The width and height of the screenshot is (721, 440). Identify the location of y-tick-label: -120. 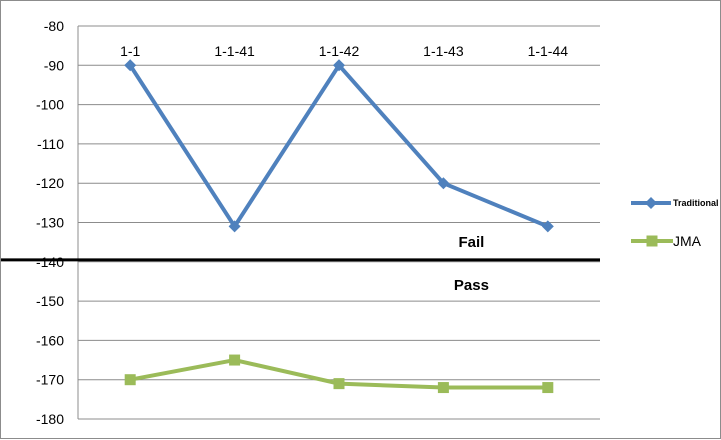
(50, 183).